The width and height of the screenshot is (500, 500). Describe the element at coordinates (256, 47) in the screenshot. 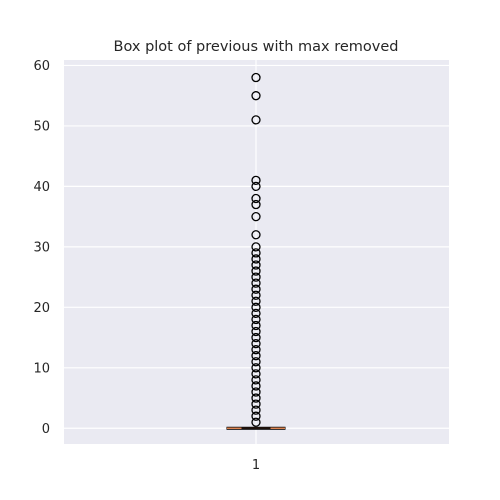

I see `chart-title: Box plot of previous with max removed` at that location.